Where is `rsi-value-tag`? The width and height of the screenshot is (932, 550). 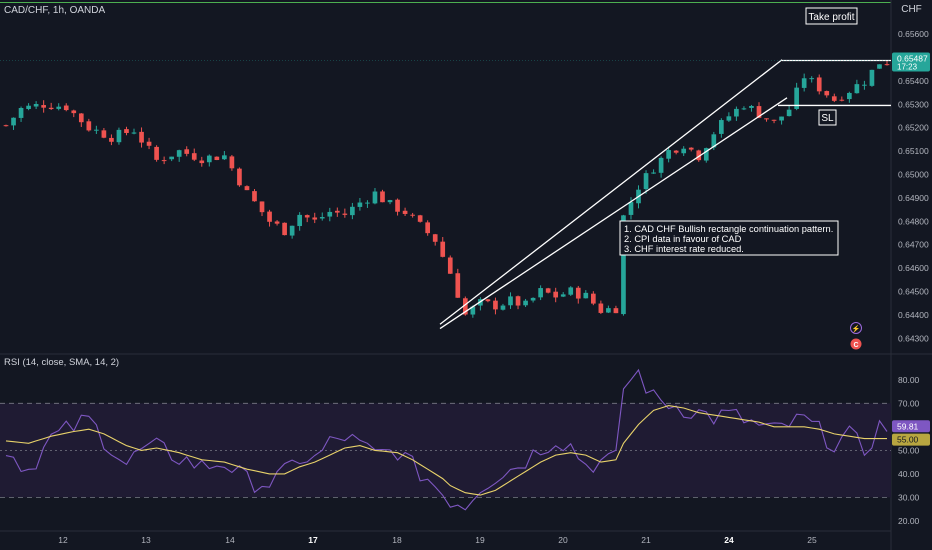
rsi-value-tag is located at coordinates (911, 426).